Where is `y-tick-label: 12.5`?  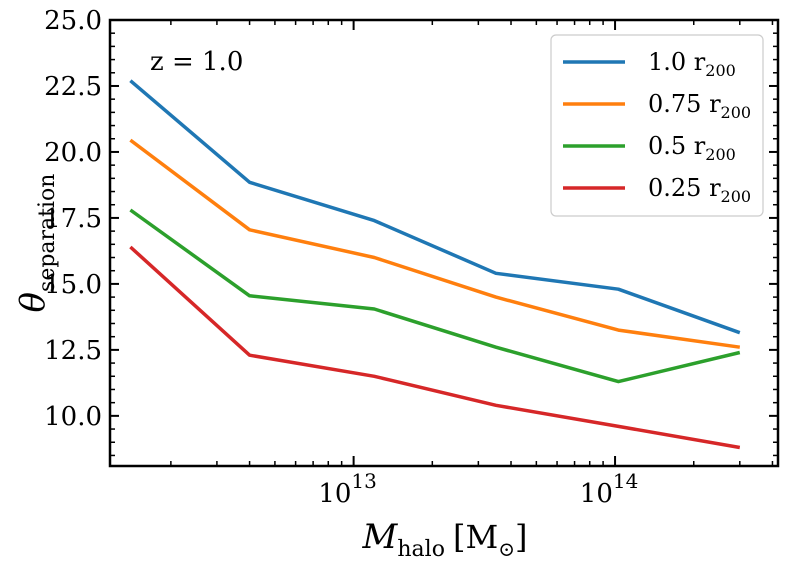
y-tick-label: 12.5 is located at coordinates (73, 351).